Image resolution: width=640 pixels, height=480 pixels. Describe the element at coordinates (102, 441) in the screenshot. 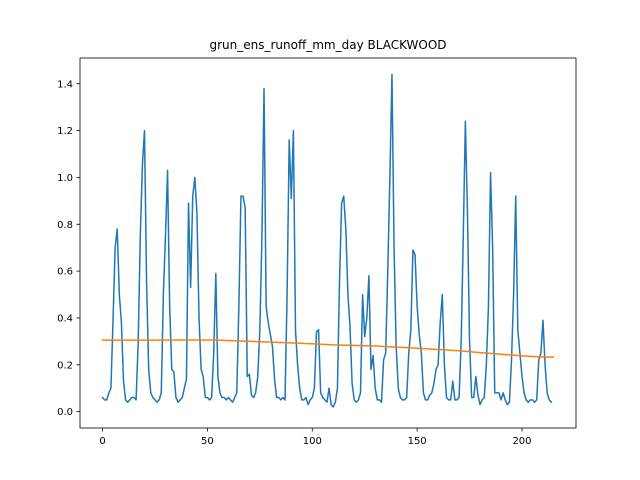

I see `x-tick-label: 0` at that location.